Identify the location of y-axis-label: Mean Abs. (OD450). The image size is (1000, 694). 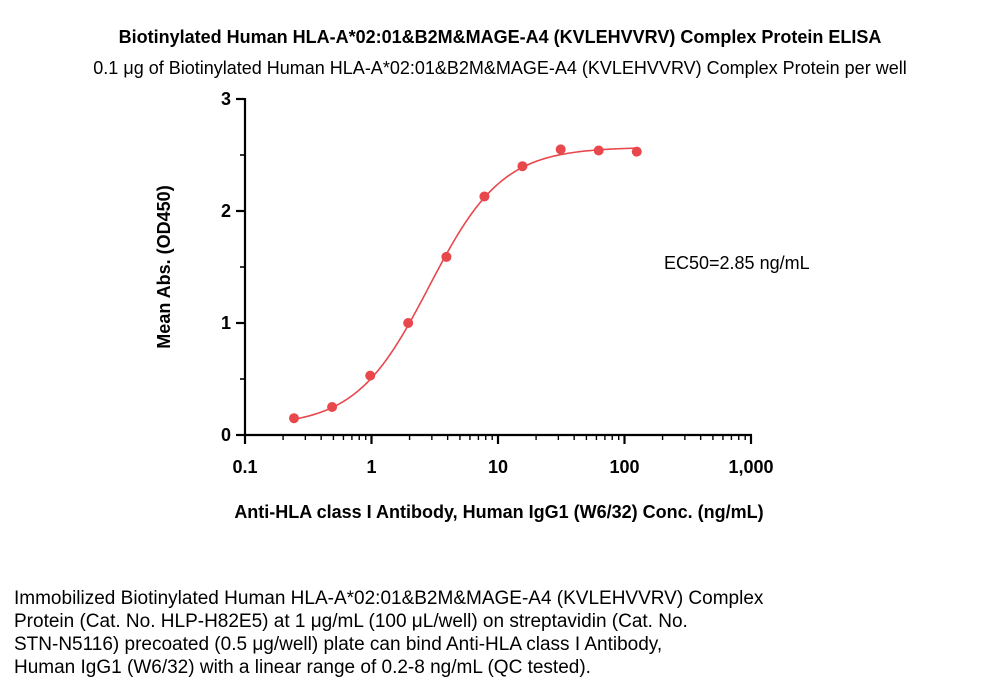
(164, 266).